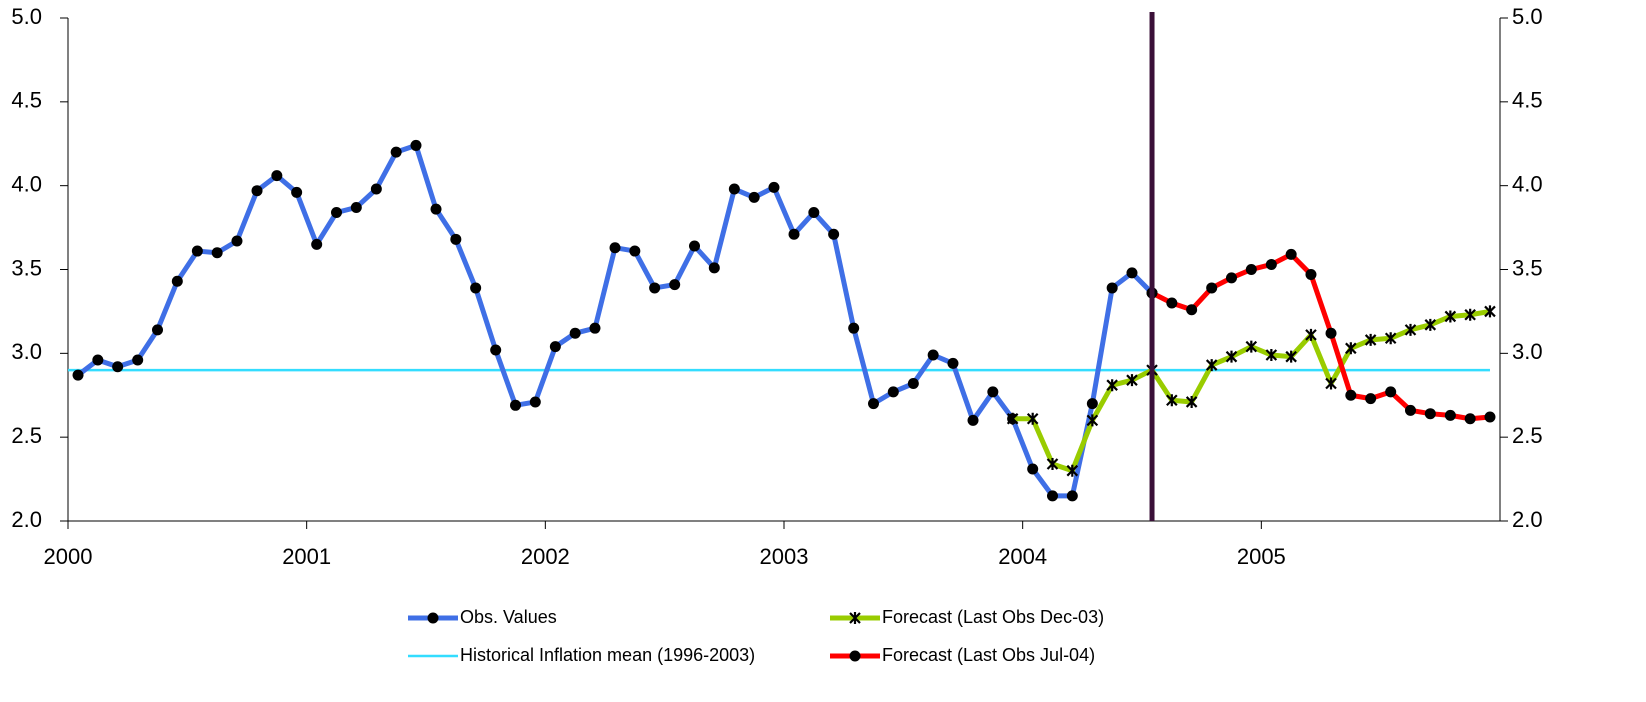 The height and width of the screenshot is (702, 1646). Describe the element at coordinates (1527, 100) in the screenshot. I see `y2-tick-label: 4.5` at that location.